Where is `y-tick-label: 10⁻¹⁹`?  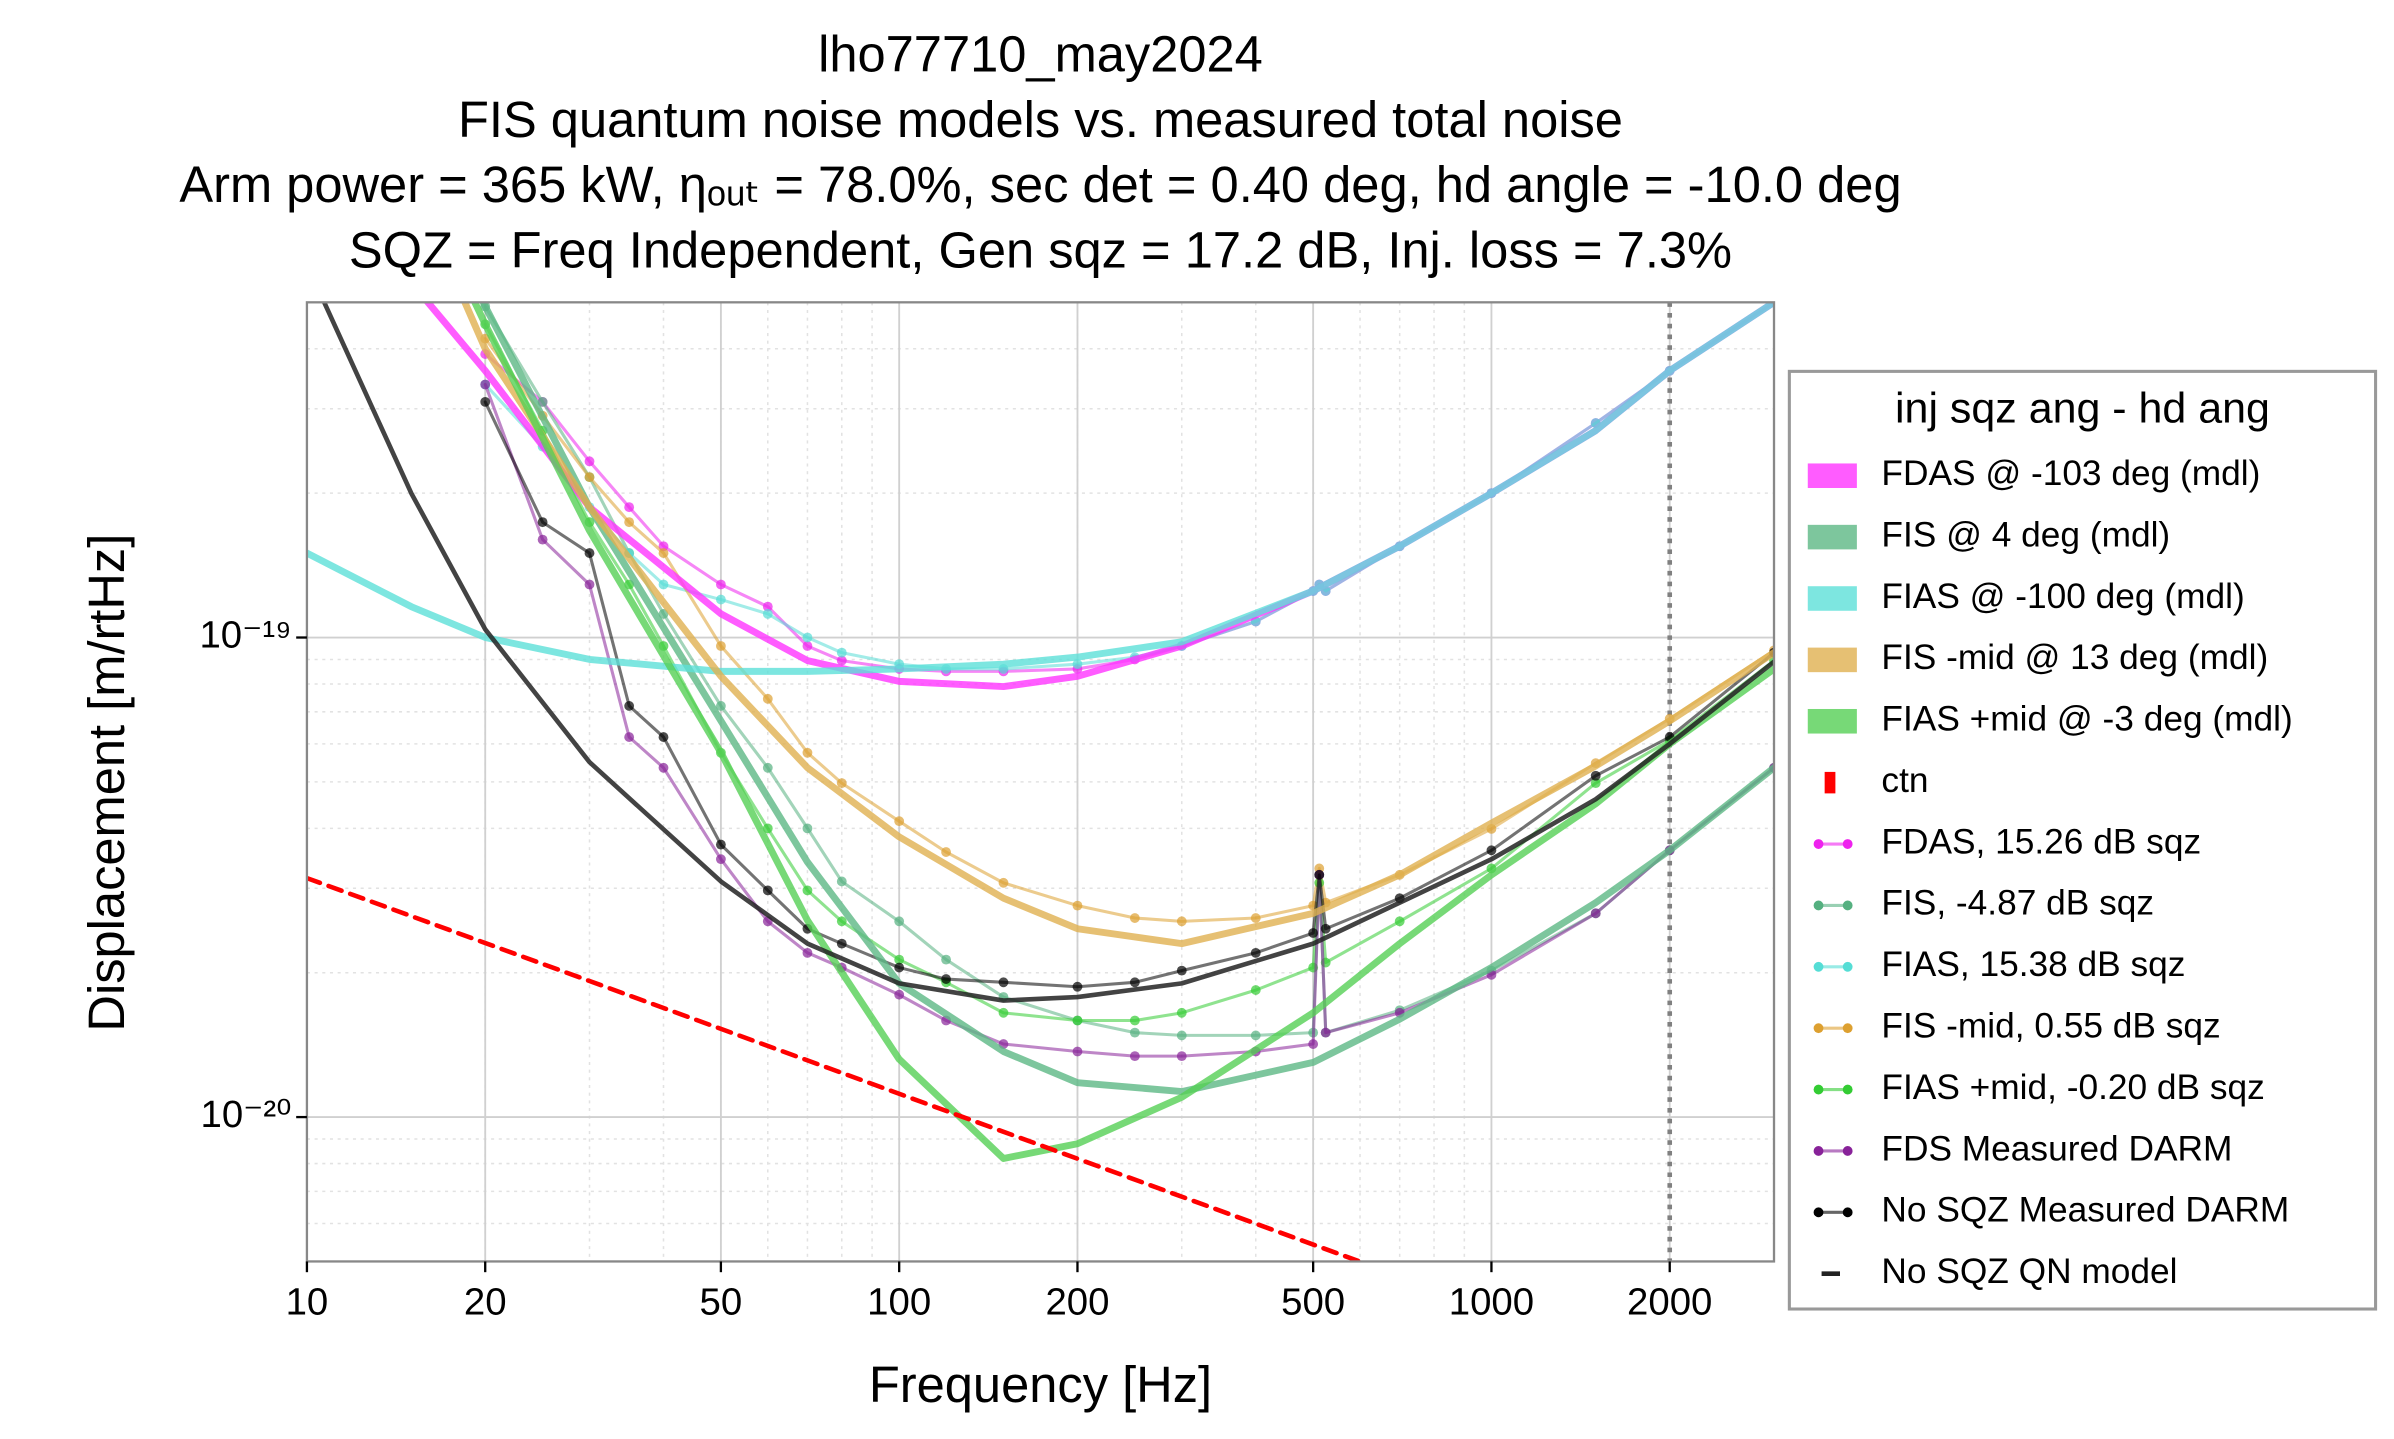
y-tick-label: 10⁻¹⁹ is located at coordinates (245, 635).